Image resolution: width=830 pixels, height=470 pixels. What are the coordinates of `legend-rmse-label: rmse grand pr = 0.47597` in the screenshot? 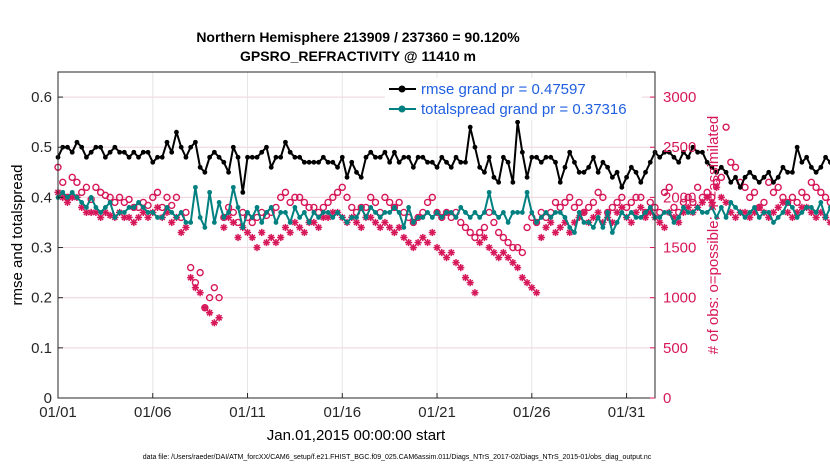 It's located at (503, 89).